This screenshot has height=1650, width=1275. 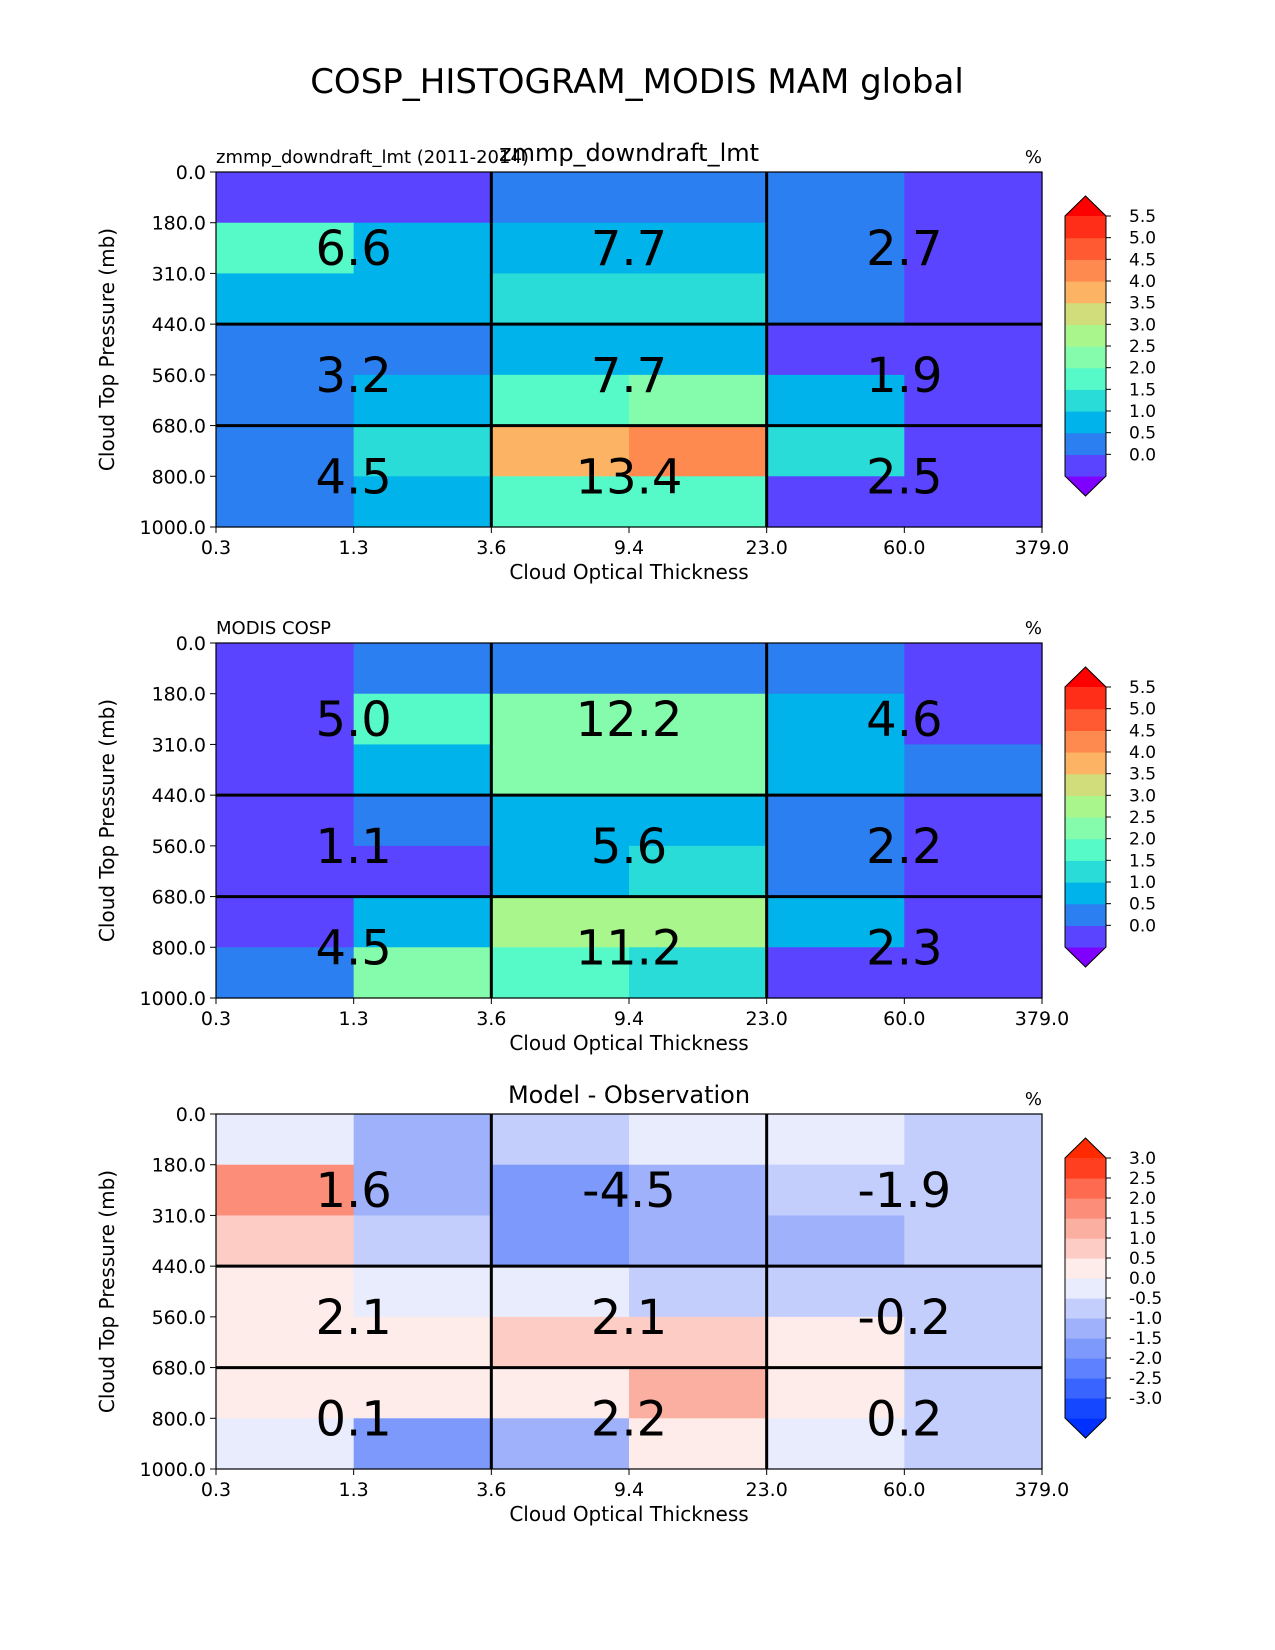 I want to click on colorbar-outline, so click(x=1085, y=346).